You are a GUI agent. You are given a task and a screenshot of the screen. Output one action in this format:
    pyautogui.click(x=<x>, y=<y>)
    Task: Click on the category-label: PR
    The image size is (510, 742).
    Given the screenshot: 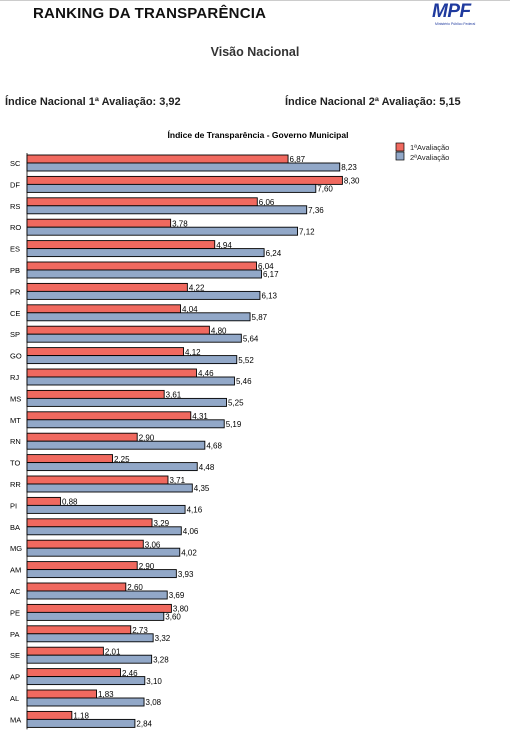 What is the action you would take?
    pyautogui.click(x=15, y=291)
    